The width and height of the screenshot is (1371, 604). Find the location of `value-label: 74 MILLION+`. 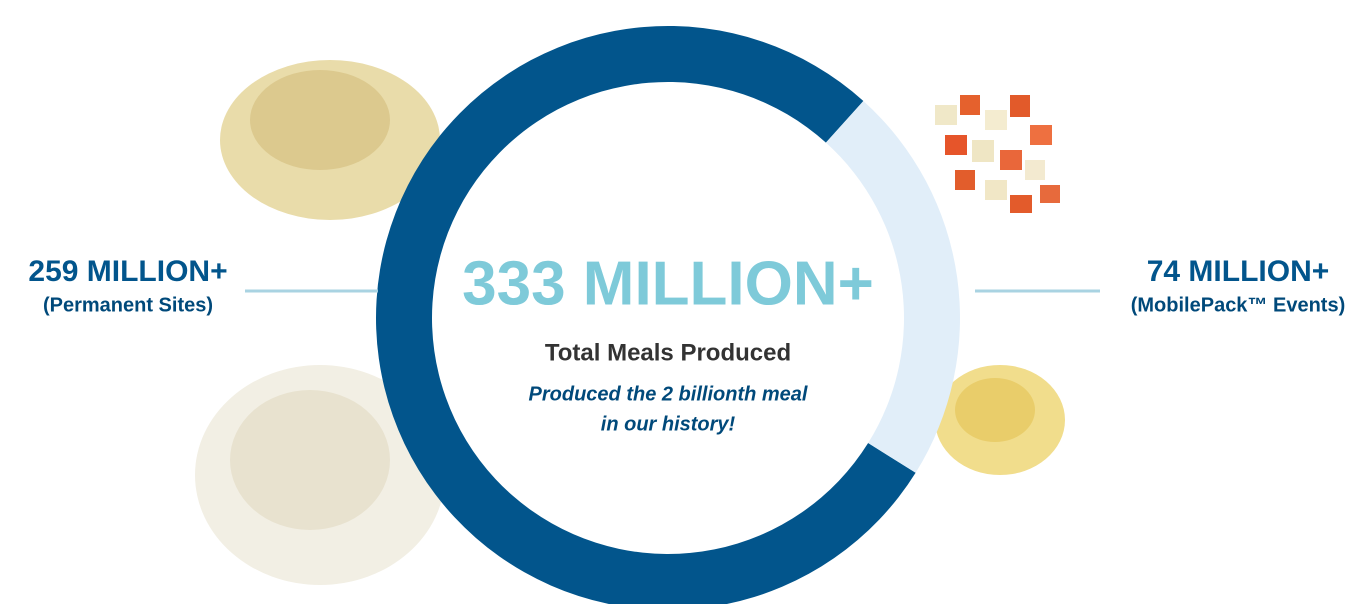

value-label: 74 MILLION+ is located at coordinates (1238, 271).